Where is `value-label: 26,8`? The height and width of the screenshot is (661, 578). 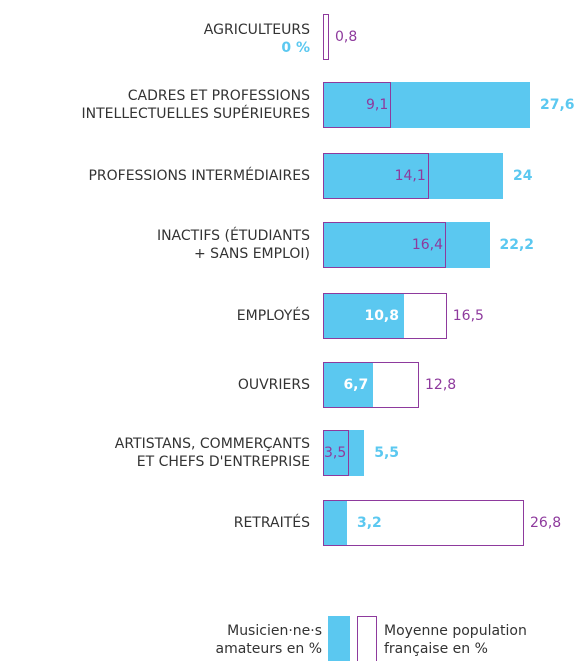
value-label: 26,8 is located at coordinates (546, 523).